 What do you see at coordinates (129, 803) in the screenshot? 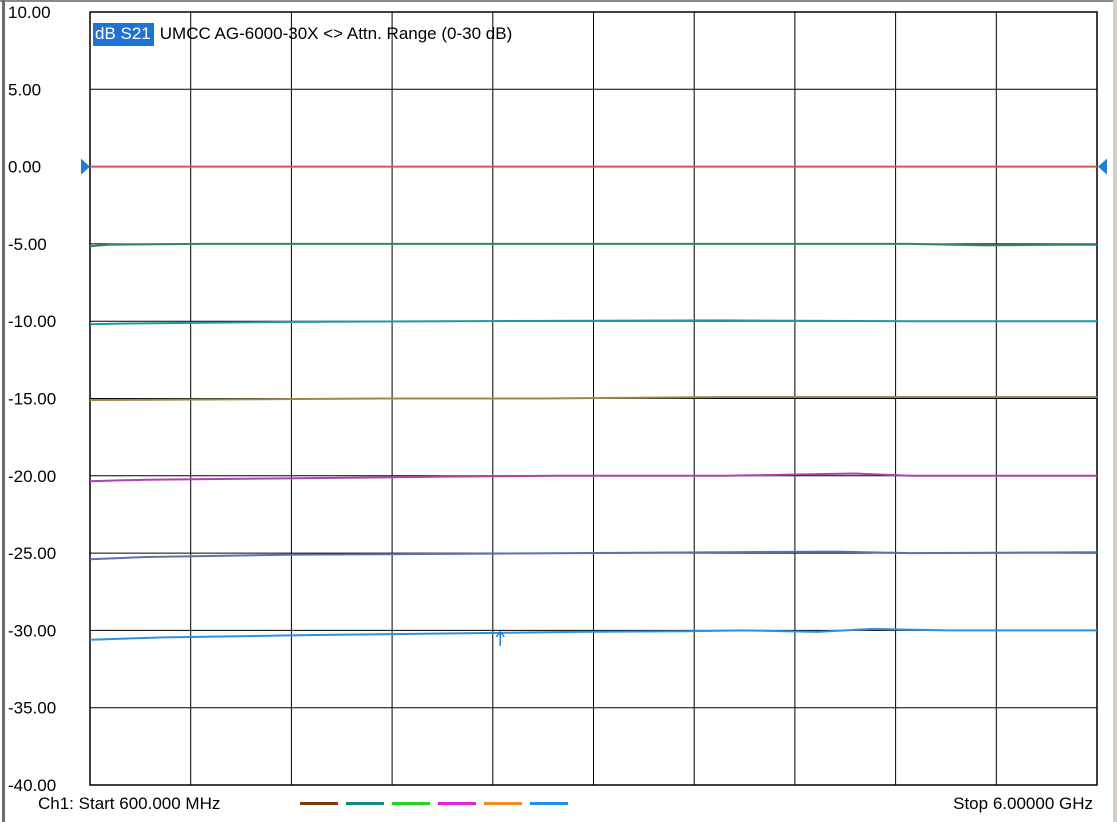
I see `start-frequency-label: Ch1: Start 600.000 MHz` at bounding box center [129, 803].